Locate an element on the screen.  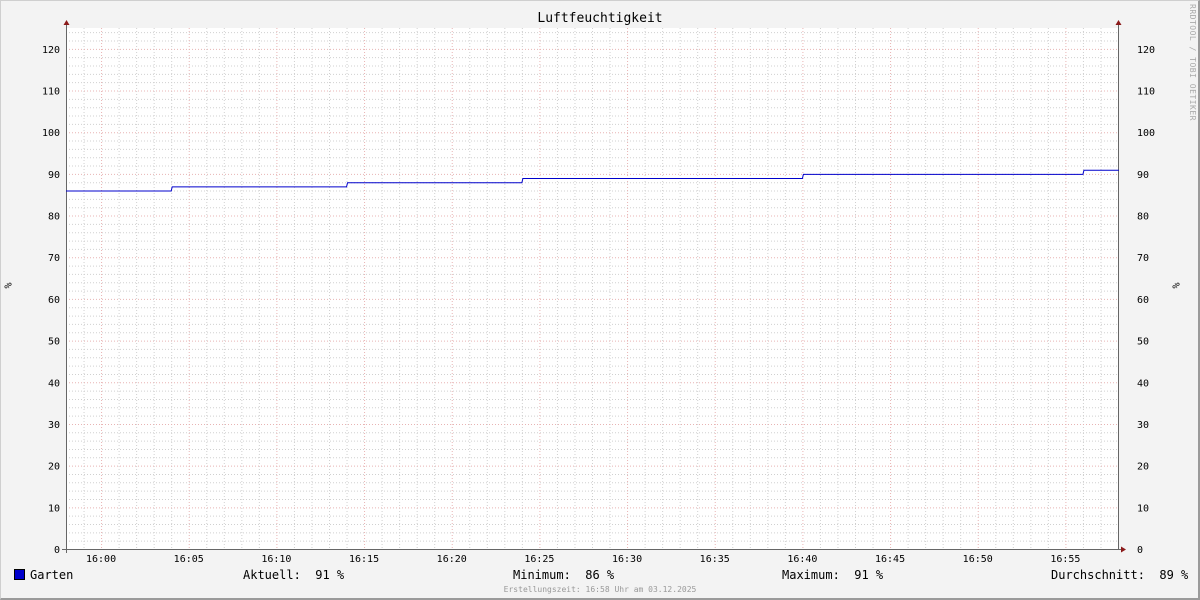
legend-series: Garten is located at coordinates (43, 575).